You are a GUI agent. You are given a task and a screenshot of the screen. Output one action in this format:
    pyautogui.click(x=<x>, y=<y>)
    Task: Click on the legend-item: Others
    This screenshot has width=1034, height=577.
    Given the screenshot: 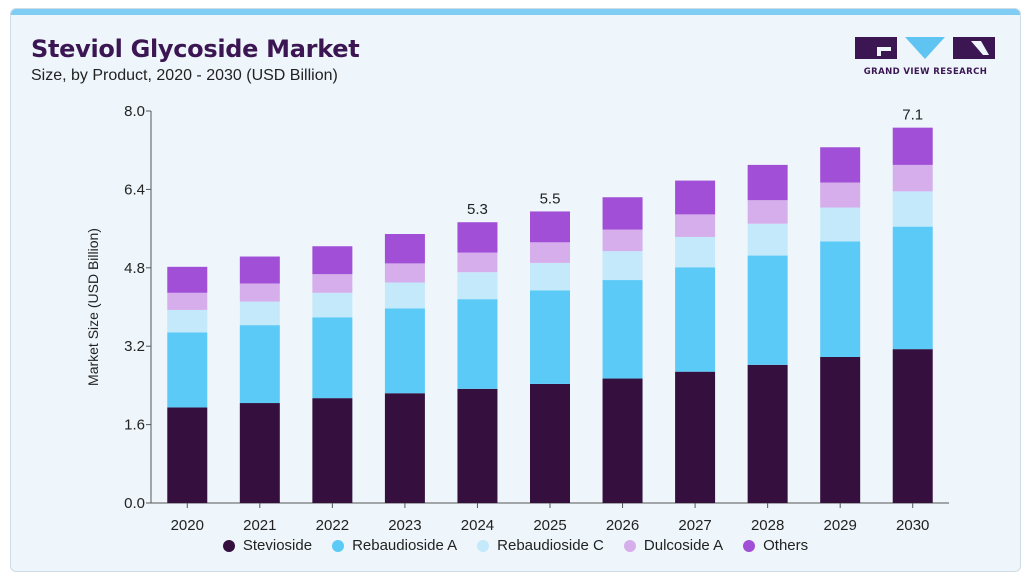 What is the action you would take?
    pyautogui.click(x=775, y=545)
    